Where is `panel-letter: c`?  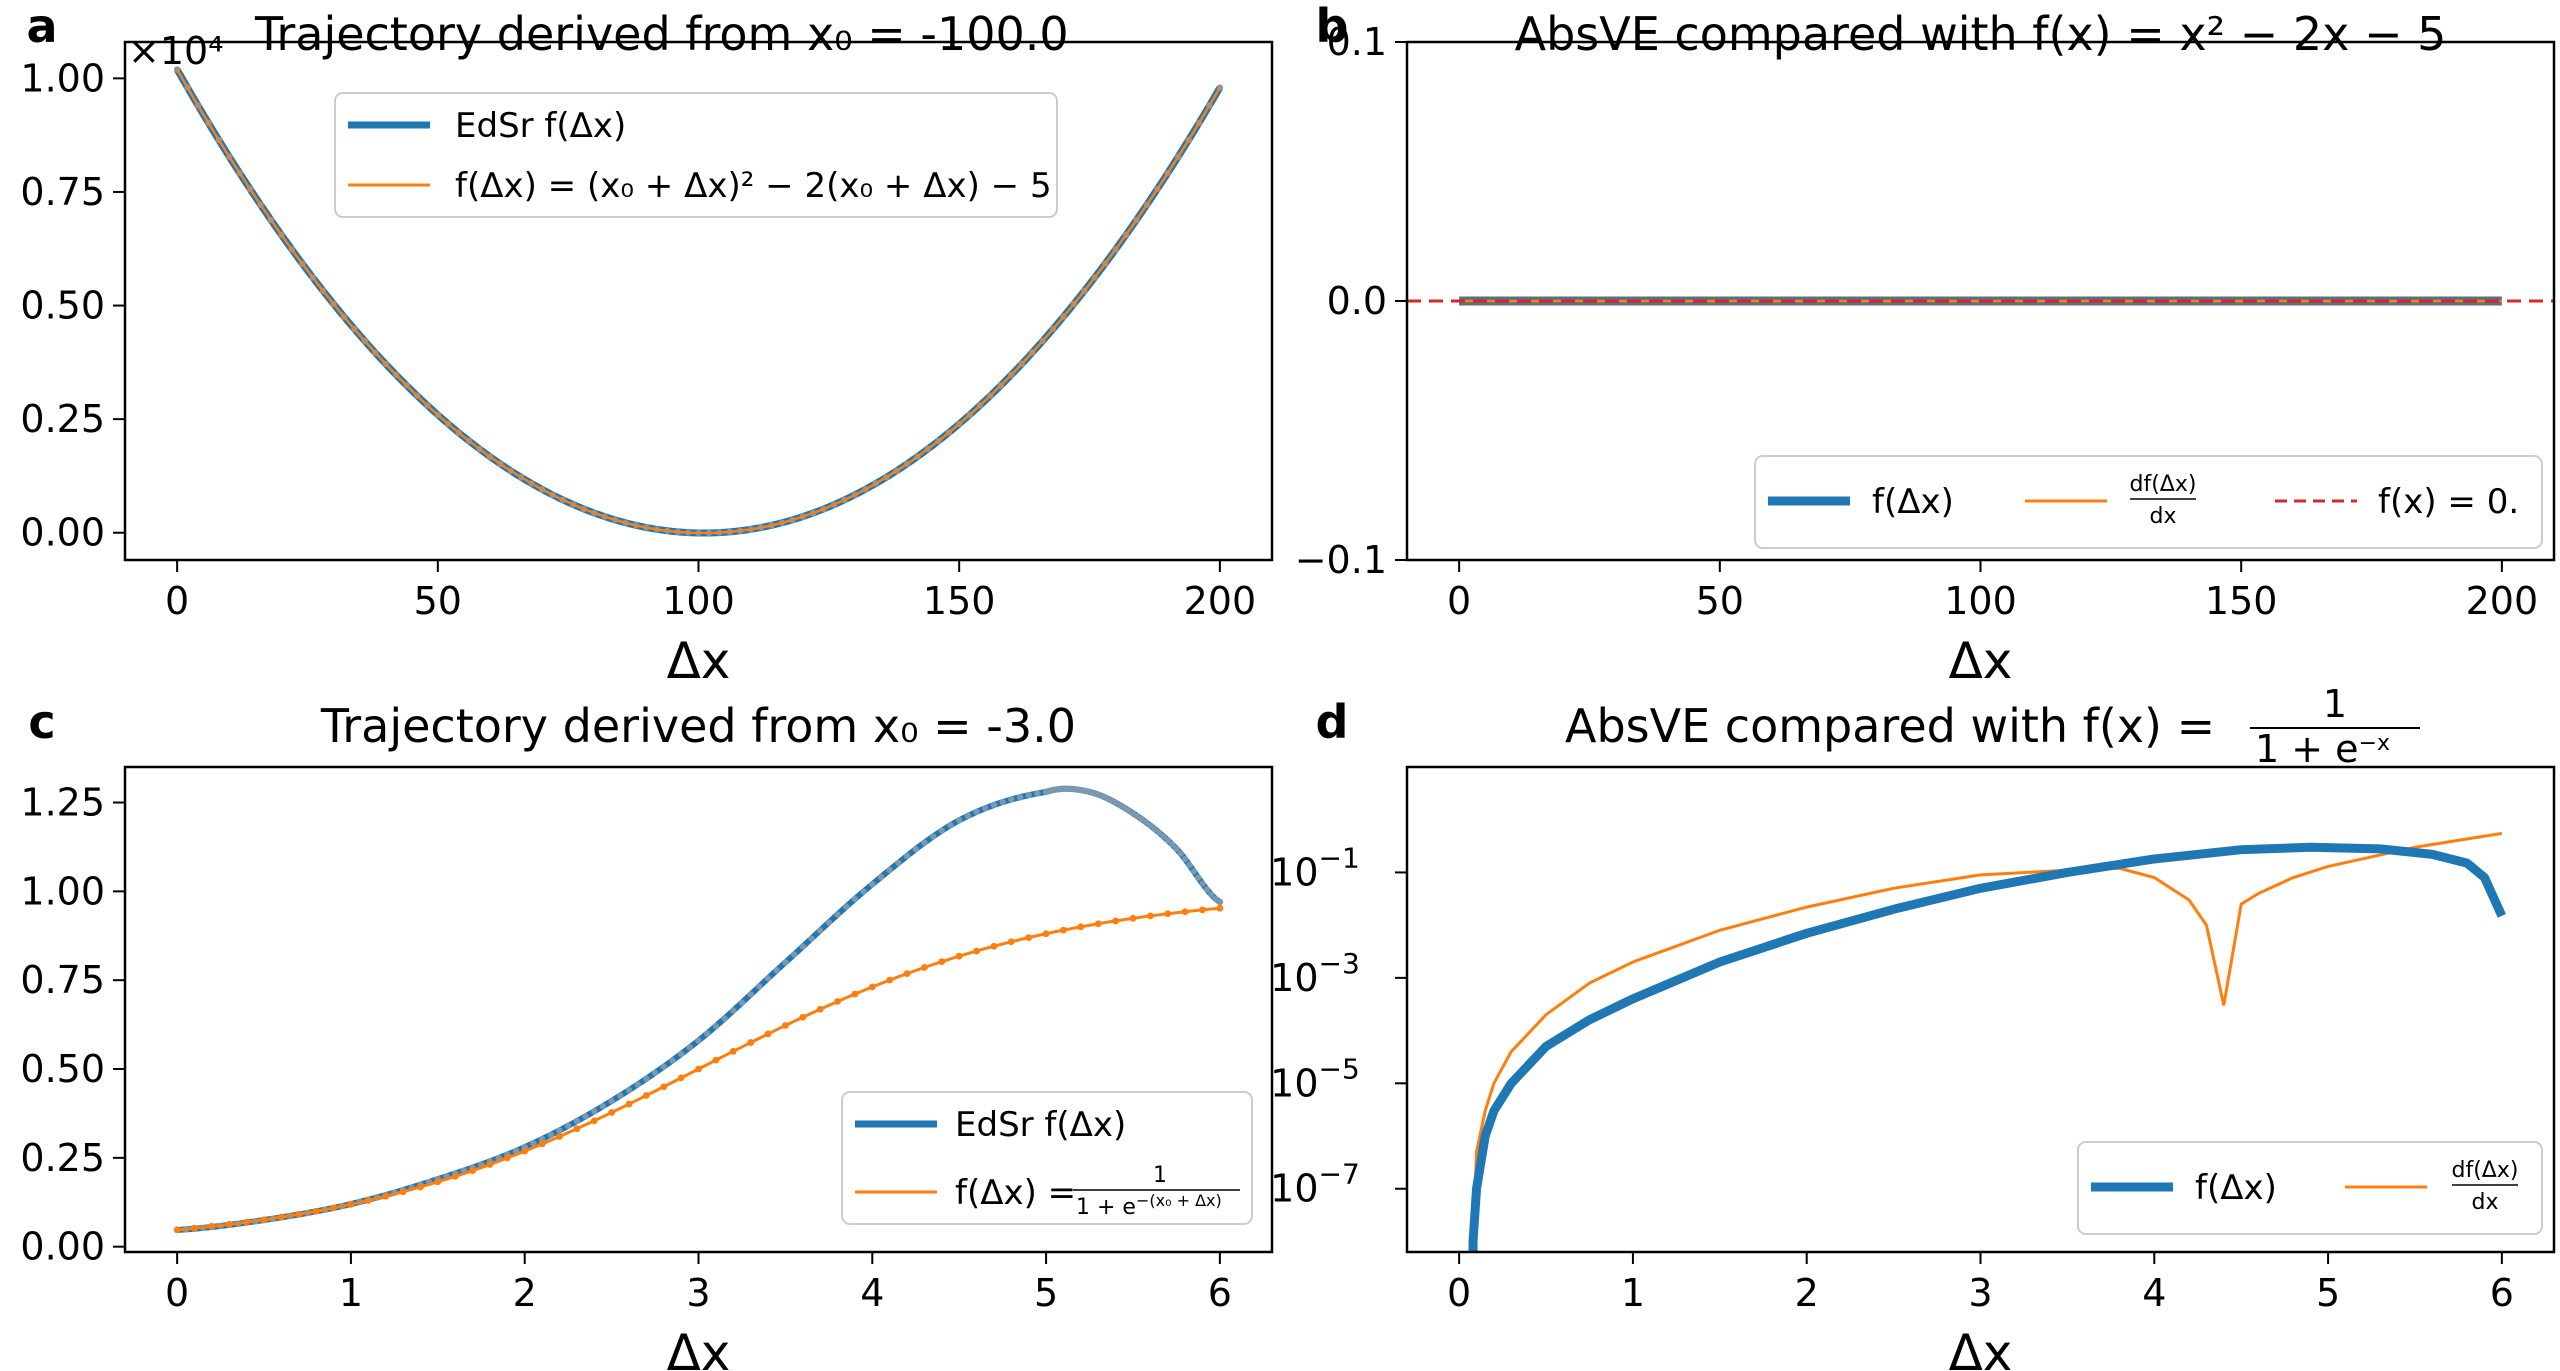
panel-letter: c is located at coordinates (41, 722).